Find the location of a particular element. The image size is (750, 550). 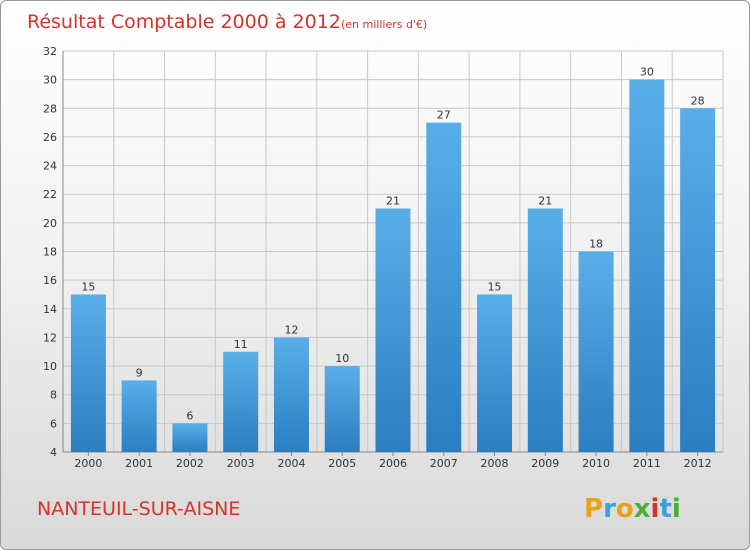

y-tick-label: 8 is located at coordinates (53, 395).